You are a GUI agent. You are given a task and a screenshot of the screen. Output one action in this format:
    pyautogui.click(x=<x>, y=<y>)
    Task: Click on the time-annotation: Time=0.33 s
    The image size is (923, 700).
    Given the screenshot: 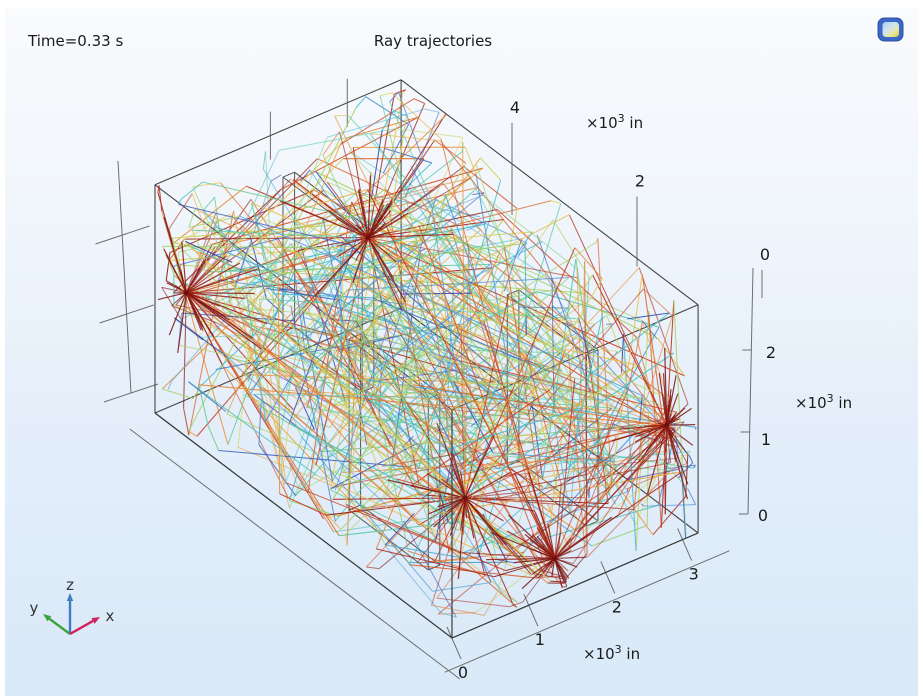 What is the action you would take?
    pyautogui.click(x=76, y=41)
    